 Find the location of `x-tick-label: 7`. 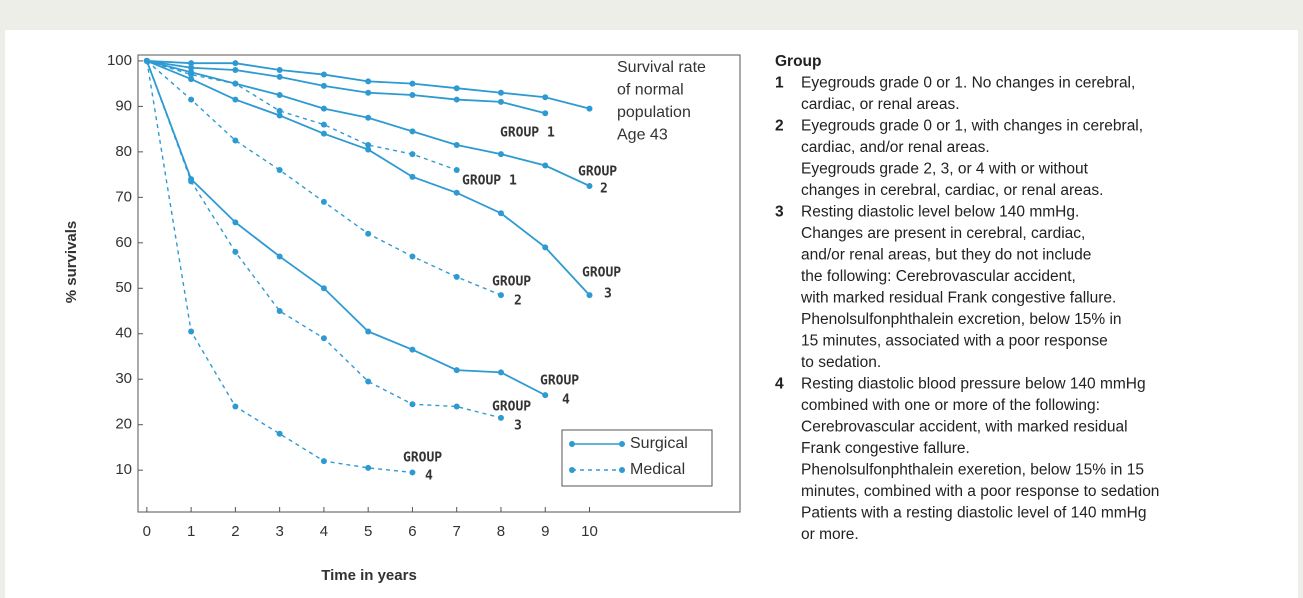

x-tick-label: 7 is located at coordinates (457, 531).